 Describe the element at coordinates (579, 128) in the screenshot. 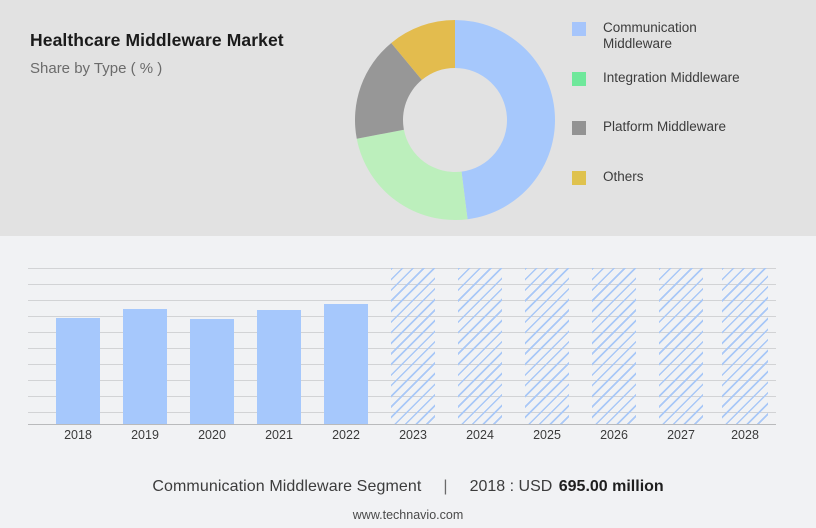

I see `legend-swatch-platform-middleware` at that location.